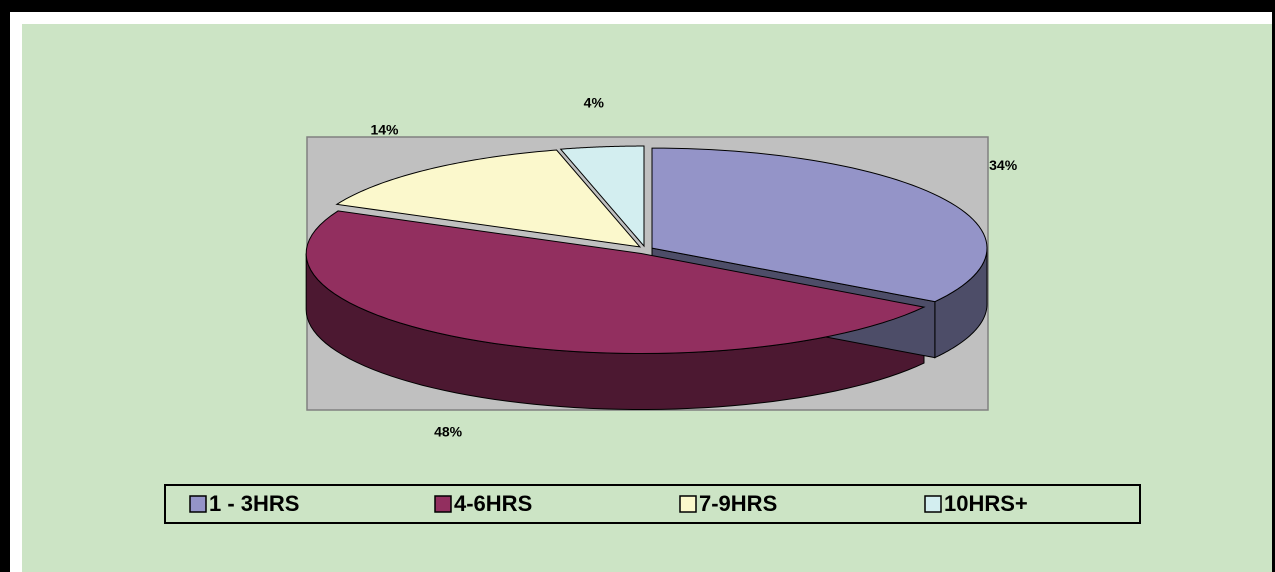 The width and height of the screenshot is (1275, 572). What do you see at coordinates (652, 504) in the screenshot?
I see `legend` at bounding box center [652, 504].